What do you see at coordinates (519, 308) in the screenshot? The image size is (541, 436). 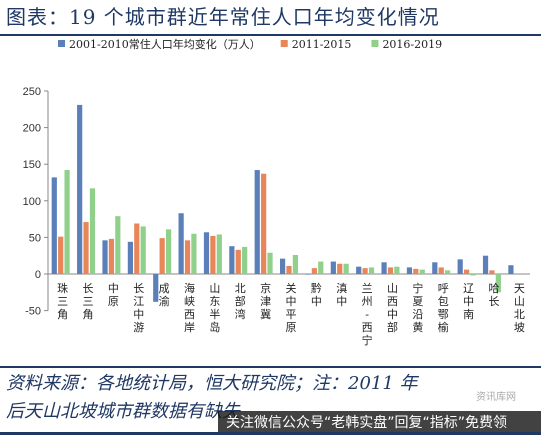 I see `category-label: 天山北坡` at bounding box center [519, 308].